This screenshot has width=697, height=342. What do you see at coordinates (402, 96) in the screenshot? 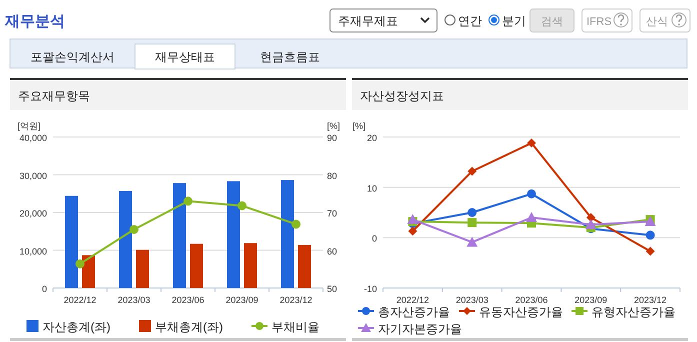
I see `chart-title: 자산성장성지표` at bounding box center [402, 96].